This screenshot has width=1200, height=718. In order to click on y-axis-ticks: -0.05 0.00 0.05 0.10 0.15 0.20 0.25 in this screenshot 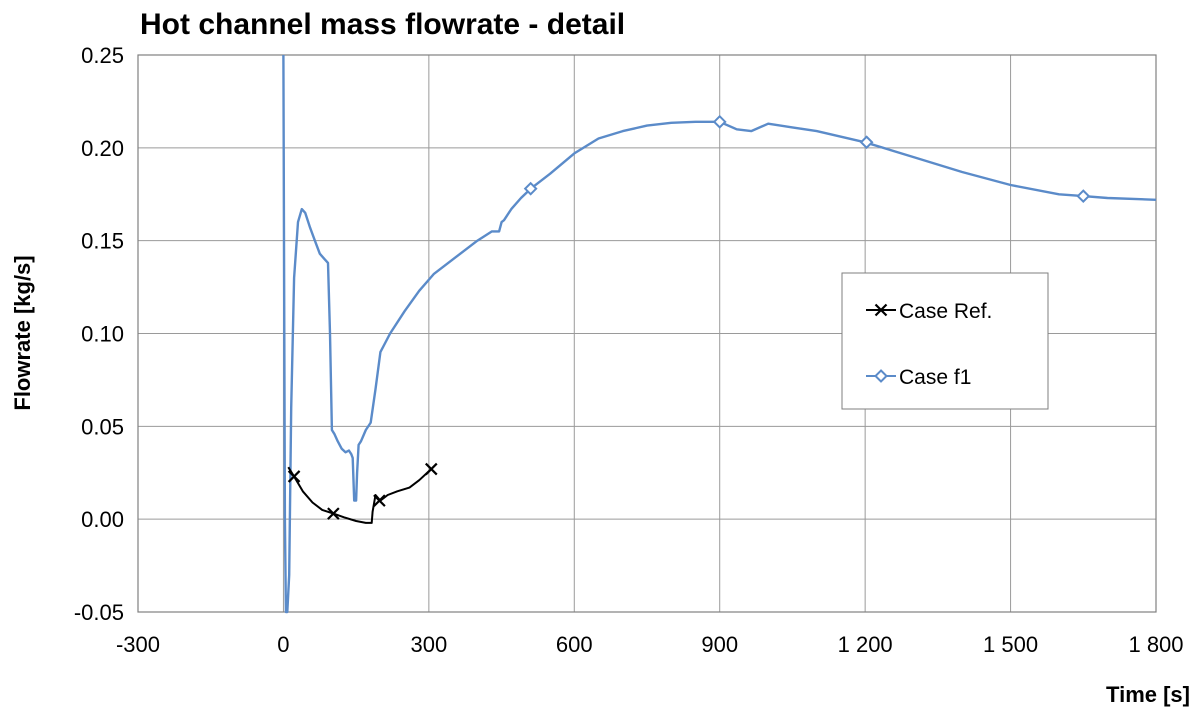, I will do `click(99, 334)`.